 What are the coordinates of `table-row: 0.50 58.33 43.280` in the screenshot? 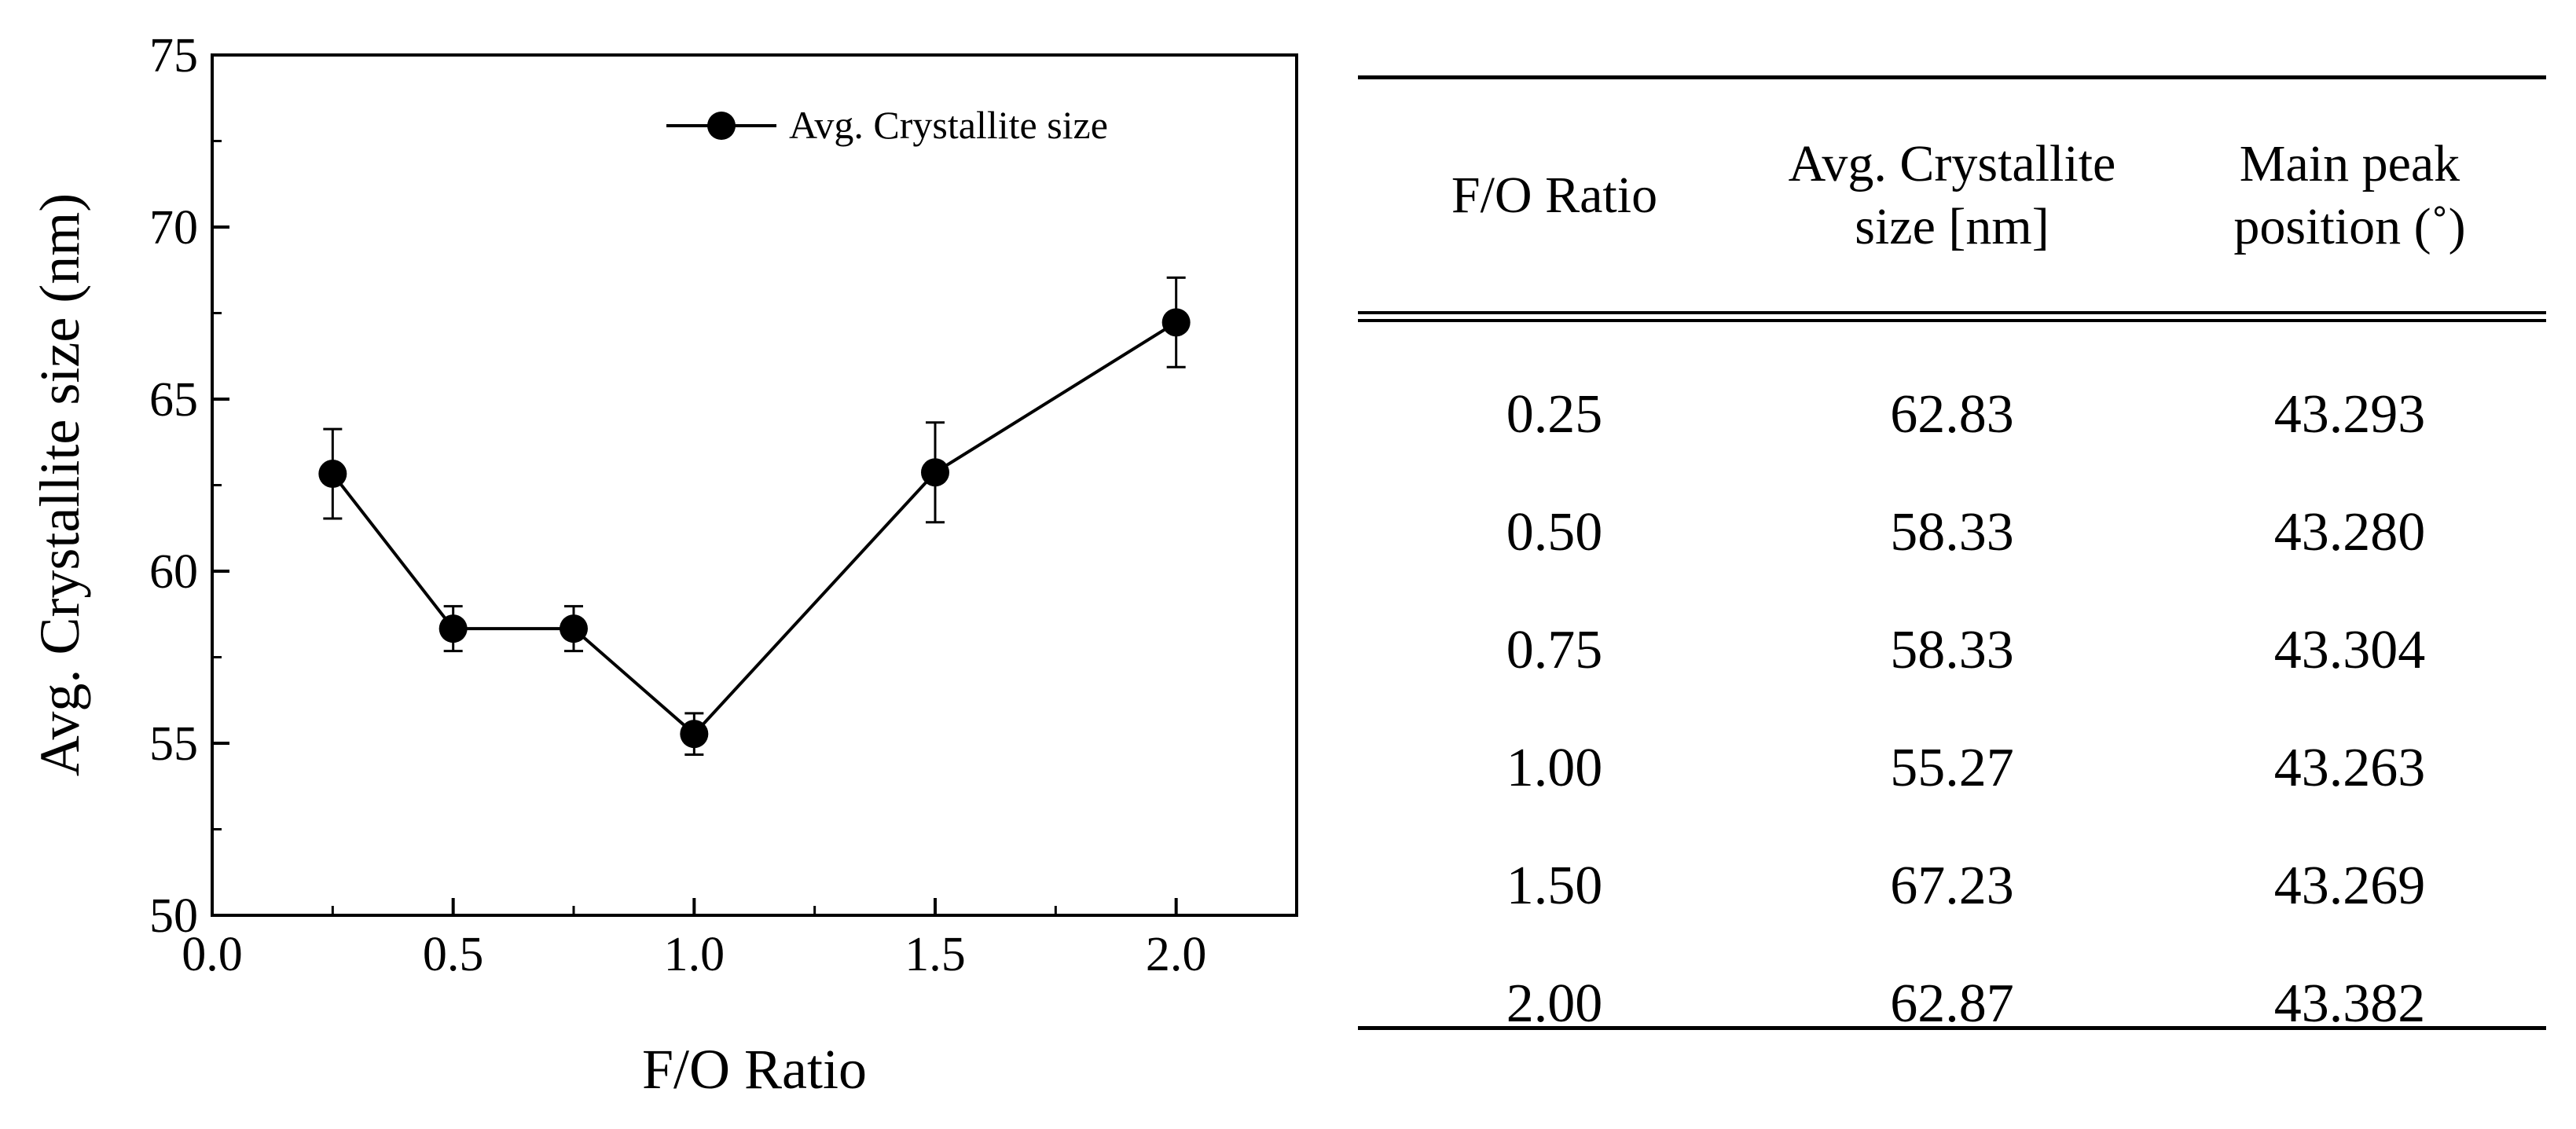 It's located at (1952, 559).